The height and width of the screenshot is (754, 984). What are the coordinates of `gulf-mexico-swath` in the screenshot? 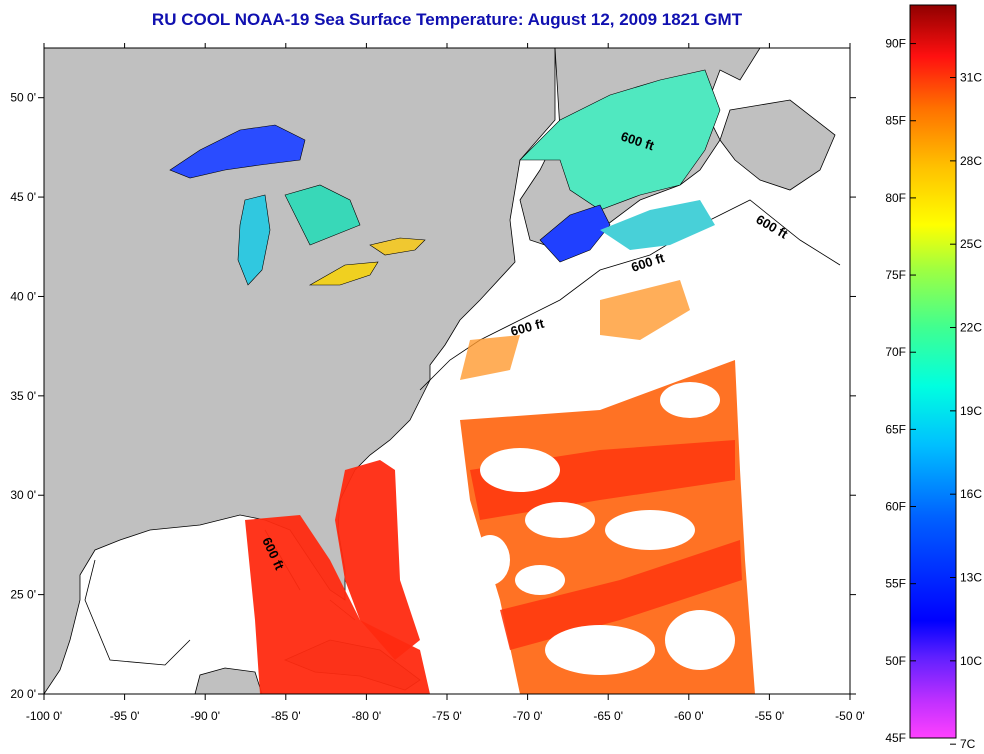 It's located at (337, 604).